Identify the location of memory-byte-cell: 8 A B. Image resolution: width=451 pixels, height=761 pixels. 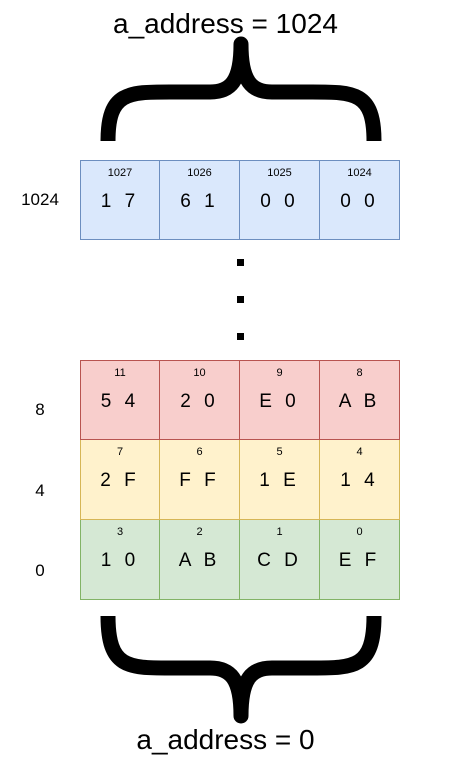
(360, 400).